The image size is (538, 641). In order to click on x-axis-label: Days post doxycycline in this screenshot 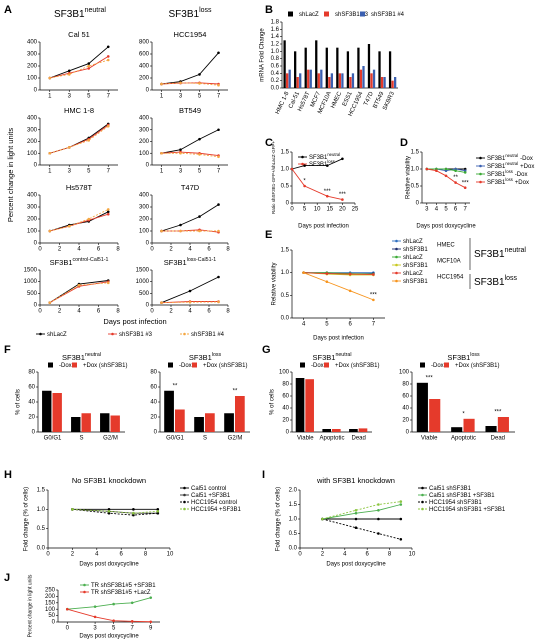, I will do `click(356, 565)`.